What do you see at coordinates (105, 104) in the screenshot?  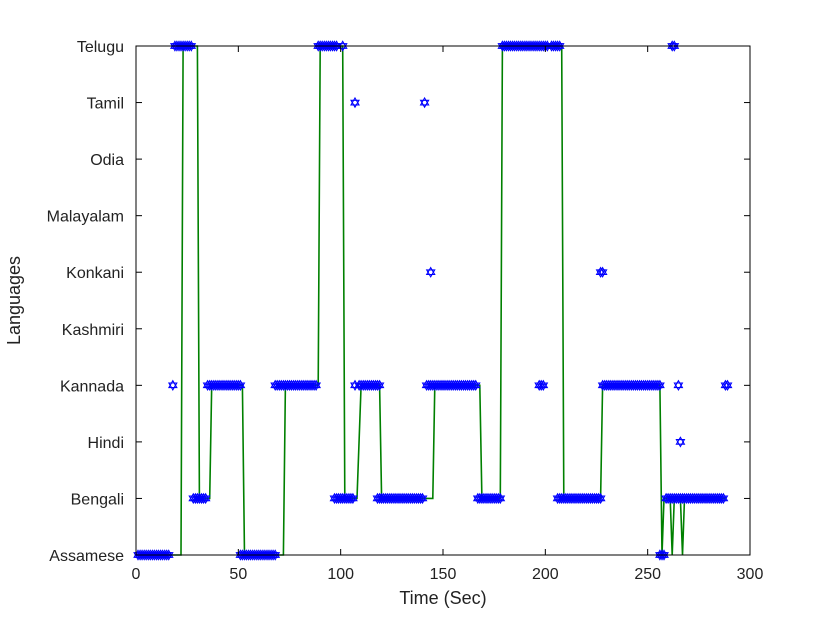 I see `y-tick-label: Tamil` at bounding box center [105, 104].